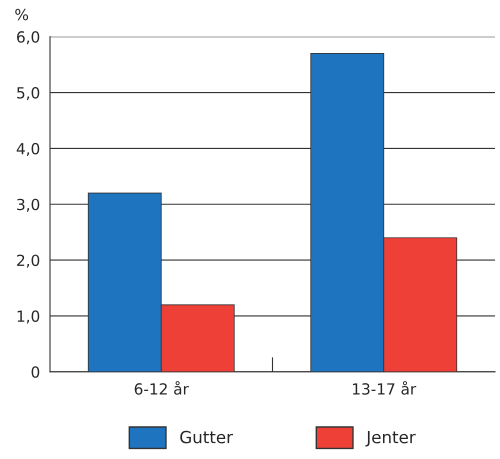 This screenshot has height=459, width=500. I want to click on y-tick-label: 1,0, so click(29, 317).